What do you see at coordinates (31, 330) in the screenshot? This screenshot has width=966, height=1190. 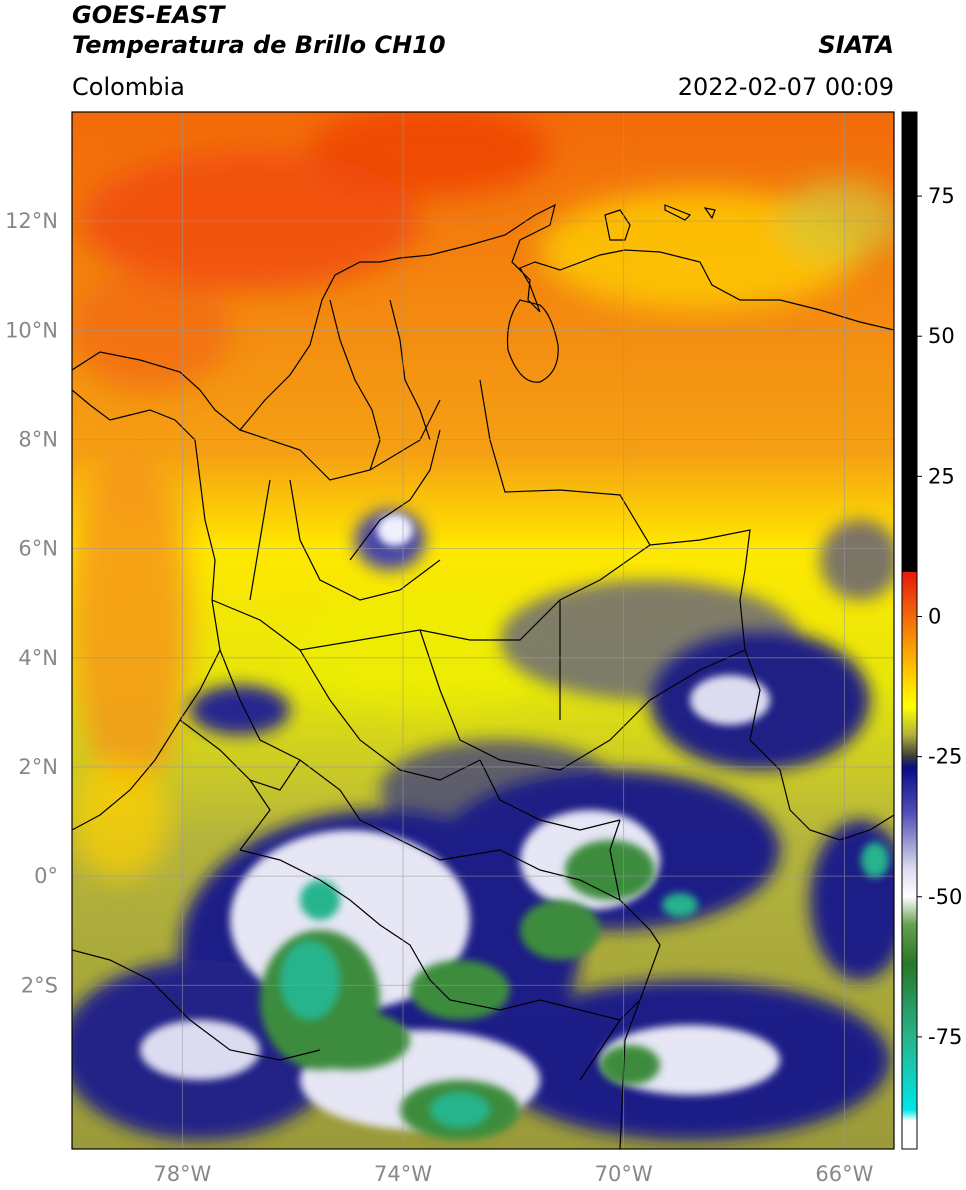 I see `lat-tick-label: 10°N` at bounding box center [31, 330].